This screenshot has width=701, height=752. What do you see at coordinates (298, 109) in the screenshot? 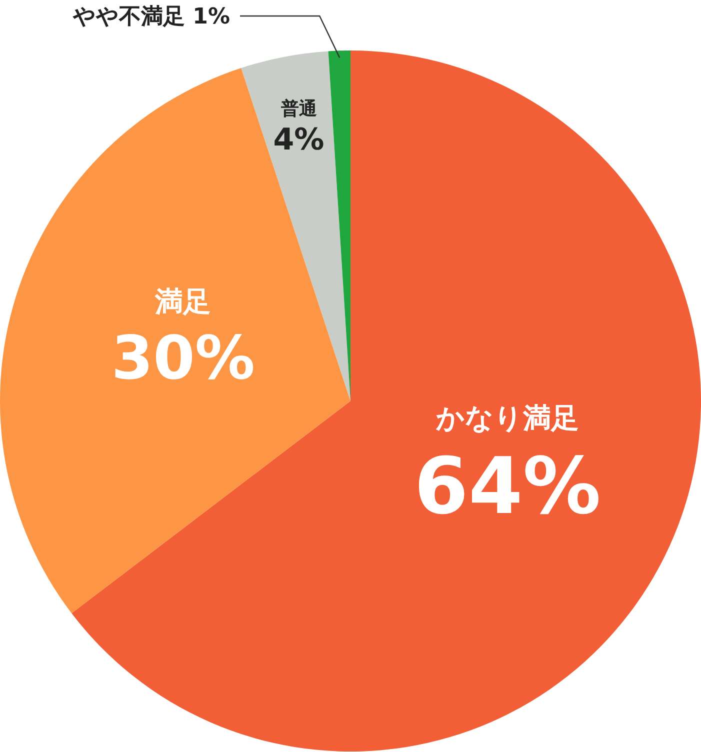
I see `slice-label: 普通` at bounding box center [298, 109].